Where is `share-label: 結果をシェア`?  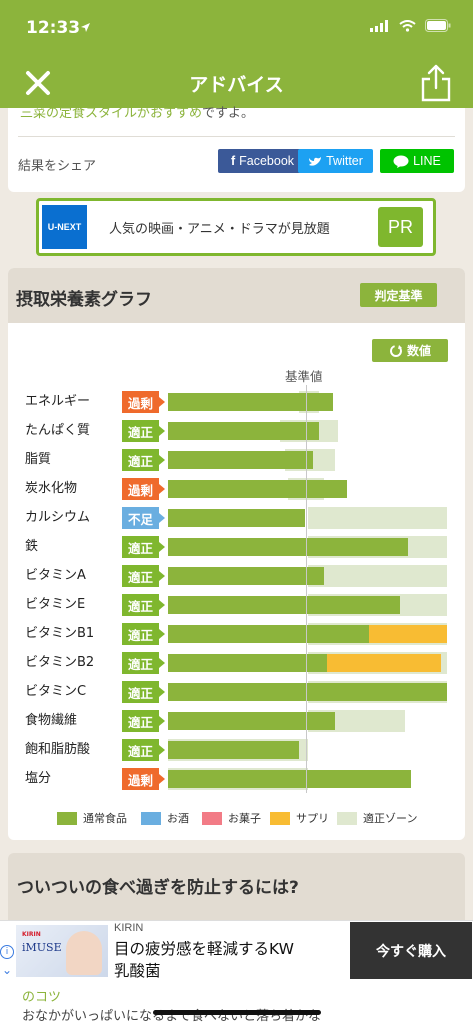
share-label: 結果をシェア is located at coordinates (57, 166).